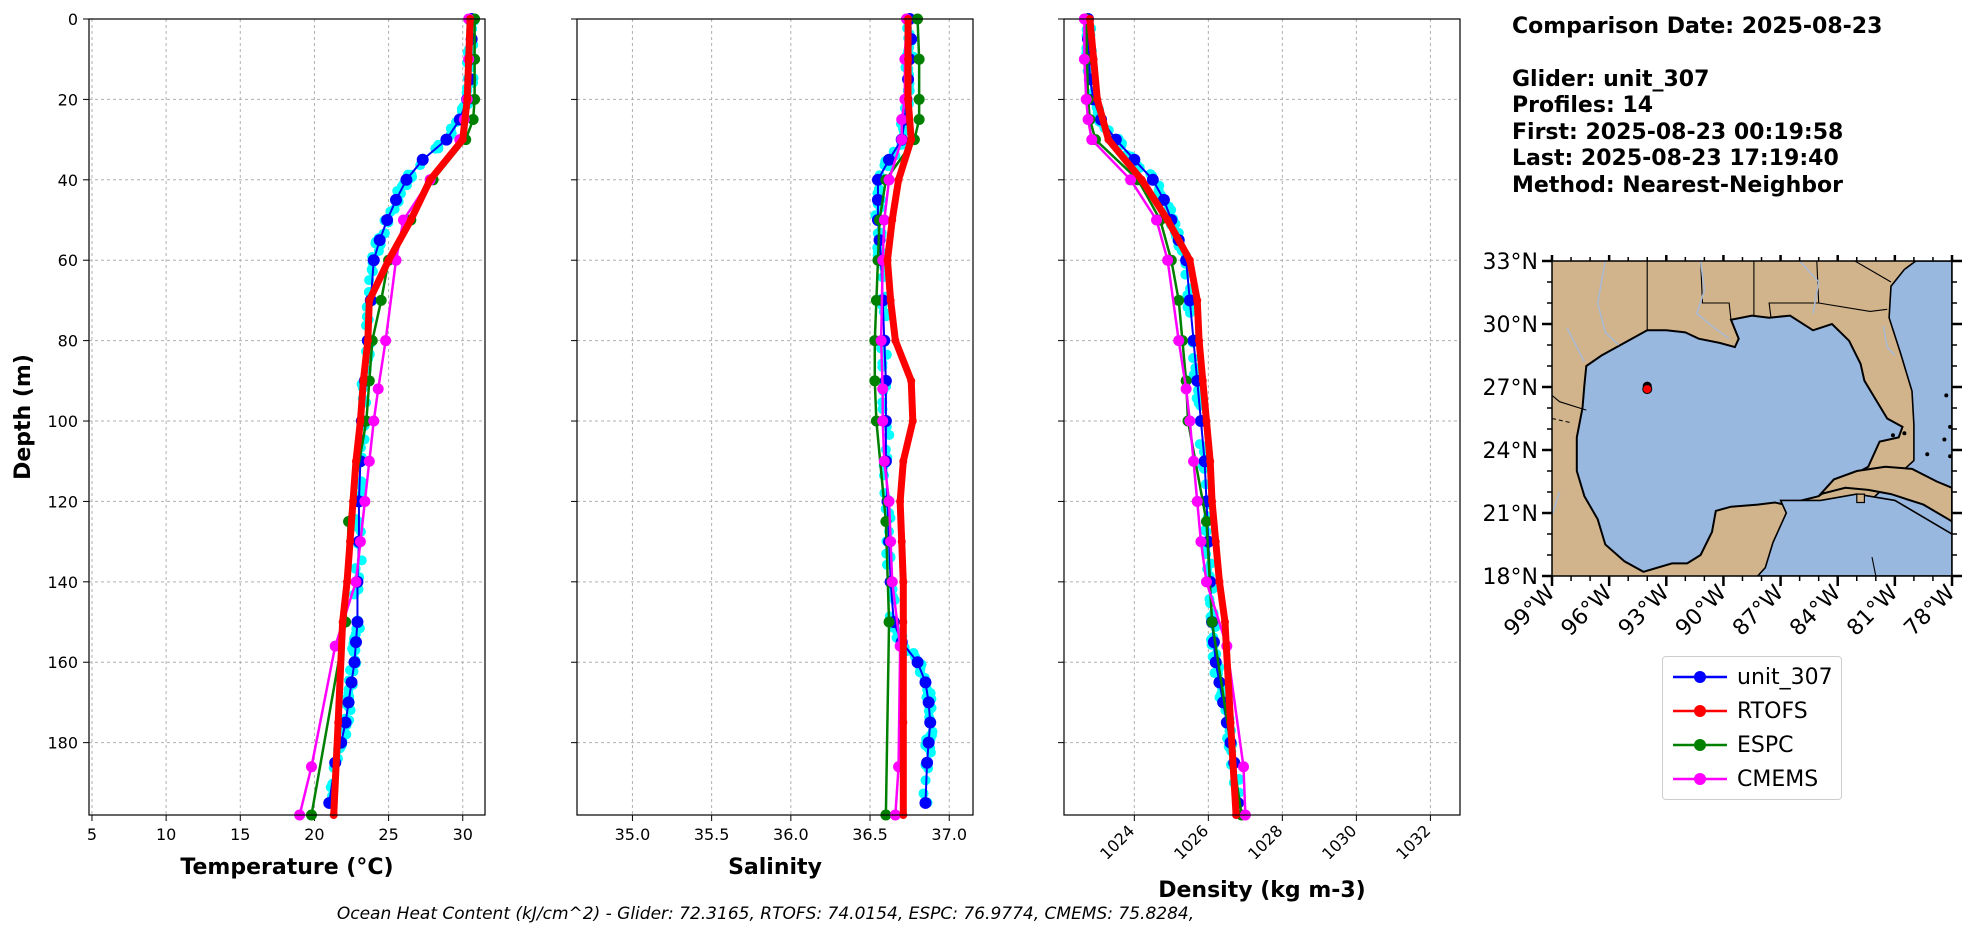 The height and width of the screenshot is (934, 1987). What do you see at coordinates (1510, 388) in the screenshot?
I see `map-lat-label: 27°N` at bounding box center [1510, 388].